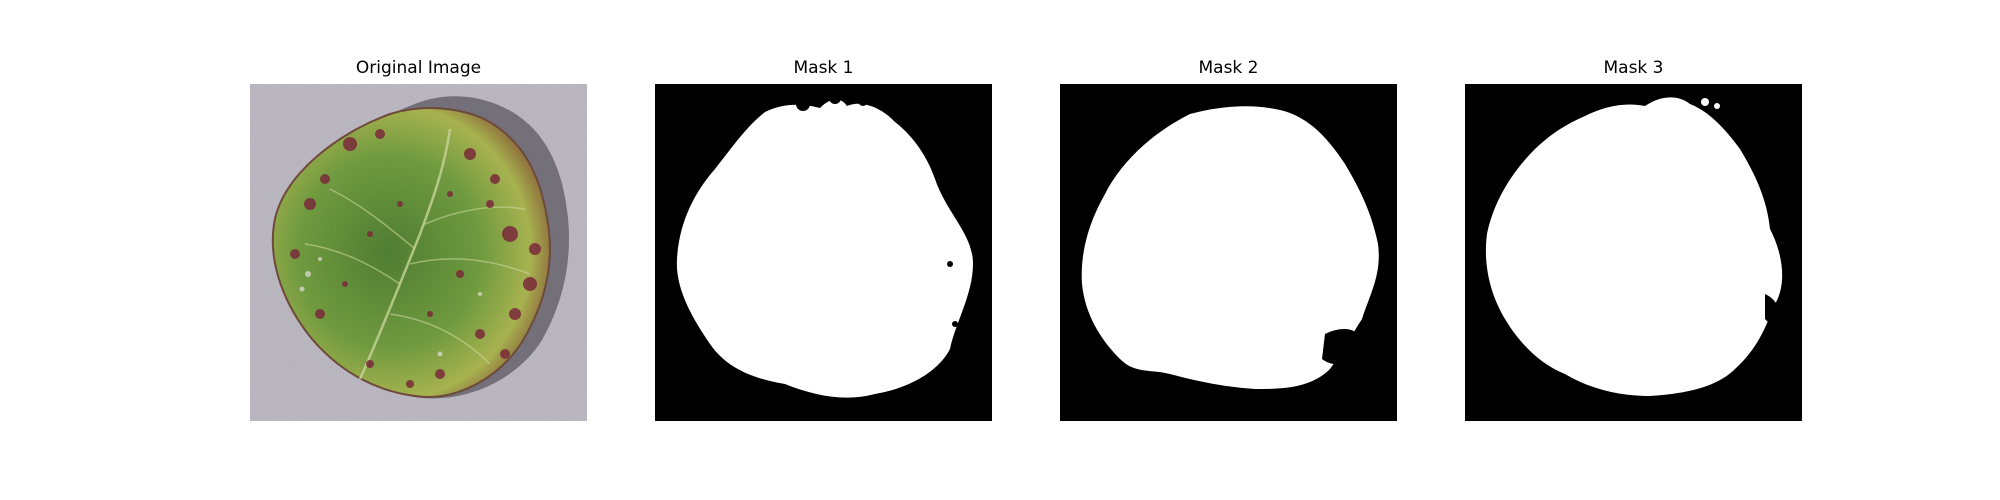  I want to click on mask-2-image, so click(1228, 252).